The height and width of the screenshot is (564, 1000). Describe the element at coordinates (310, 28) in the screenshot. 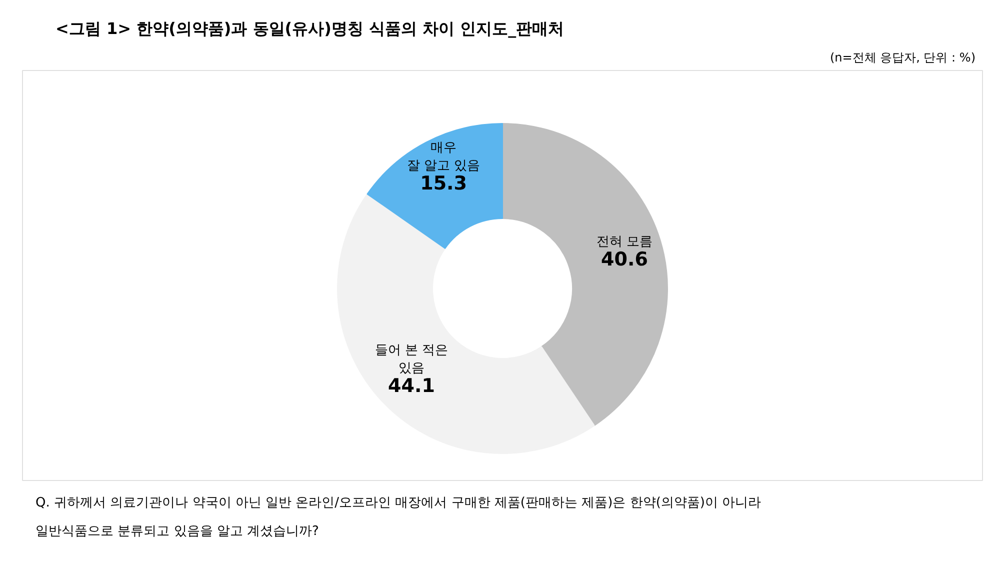

I see `chart-title: <그림 1> 한약(의약품)과 동일(유사)명칭 식품의 차이 인지도_판매처` at that location.